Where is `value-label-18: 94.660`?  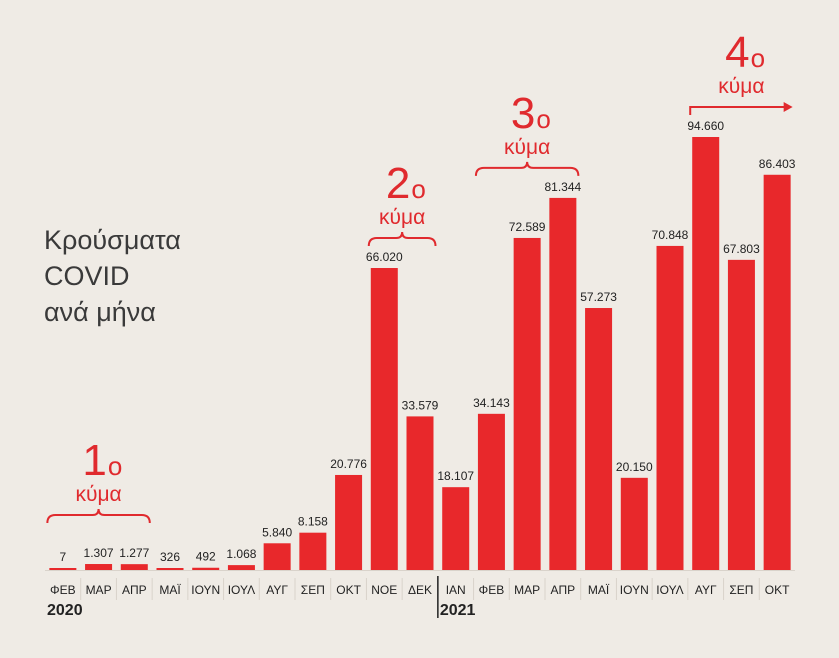 value-label-18: 94.660 is located at coordinates (705, 126).